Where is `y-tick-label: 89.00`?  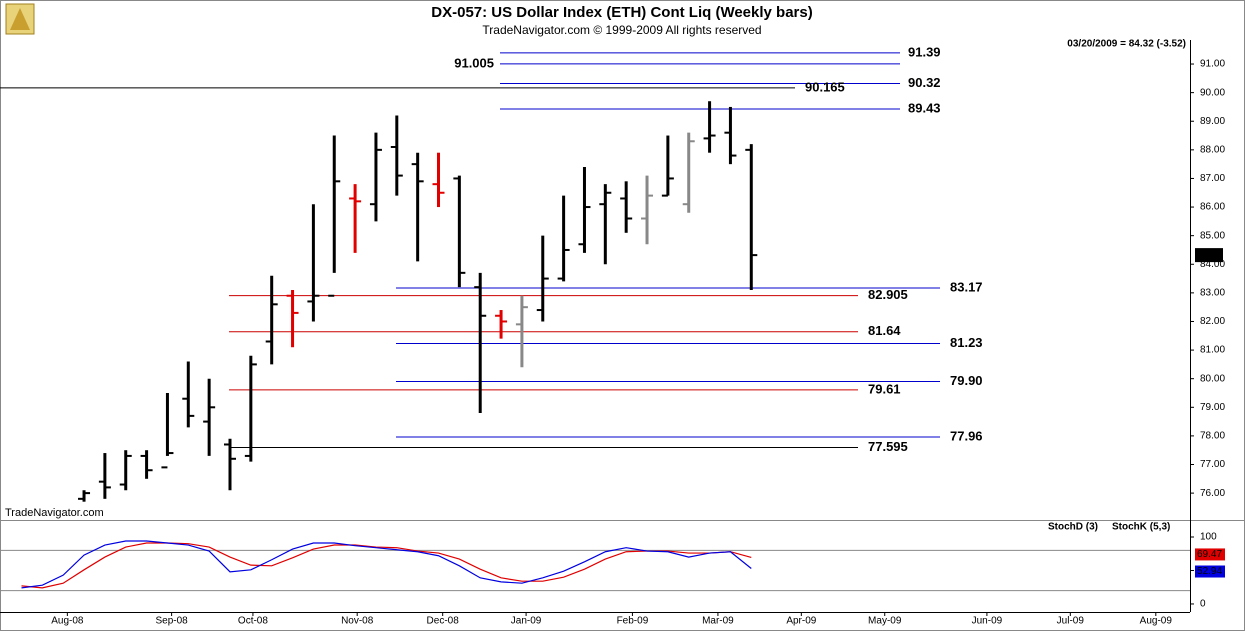
y-tick-label: 89.00 is located at coordinates (1212, 121).